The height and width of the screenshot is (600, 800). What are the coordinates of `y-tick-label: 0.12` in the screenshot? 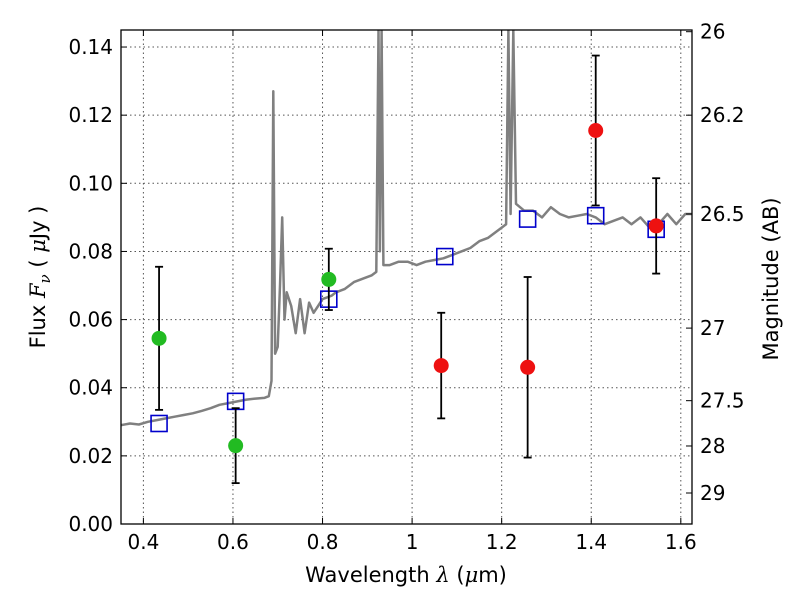 It's located at (90, 115).